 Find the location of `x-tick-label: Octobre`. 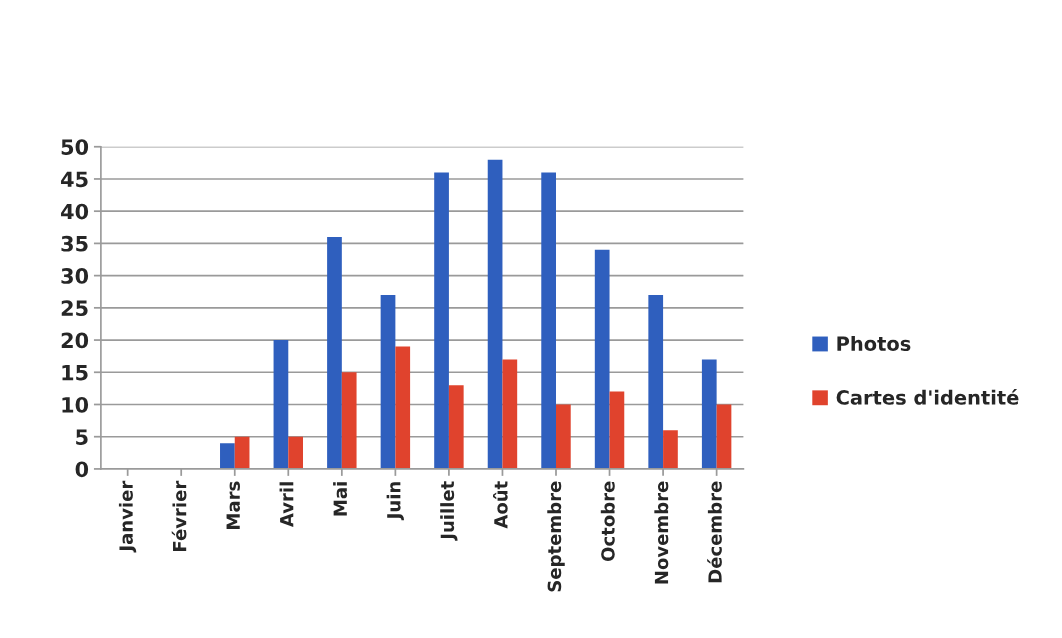

x-tick-label: Octobre is located at coordinates (607, 521).